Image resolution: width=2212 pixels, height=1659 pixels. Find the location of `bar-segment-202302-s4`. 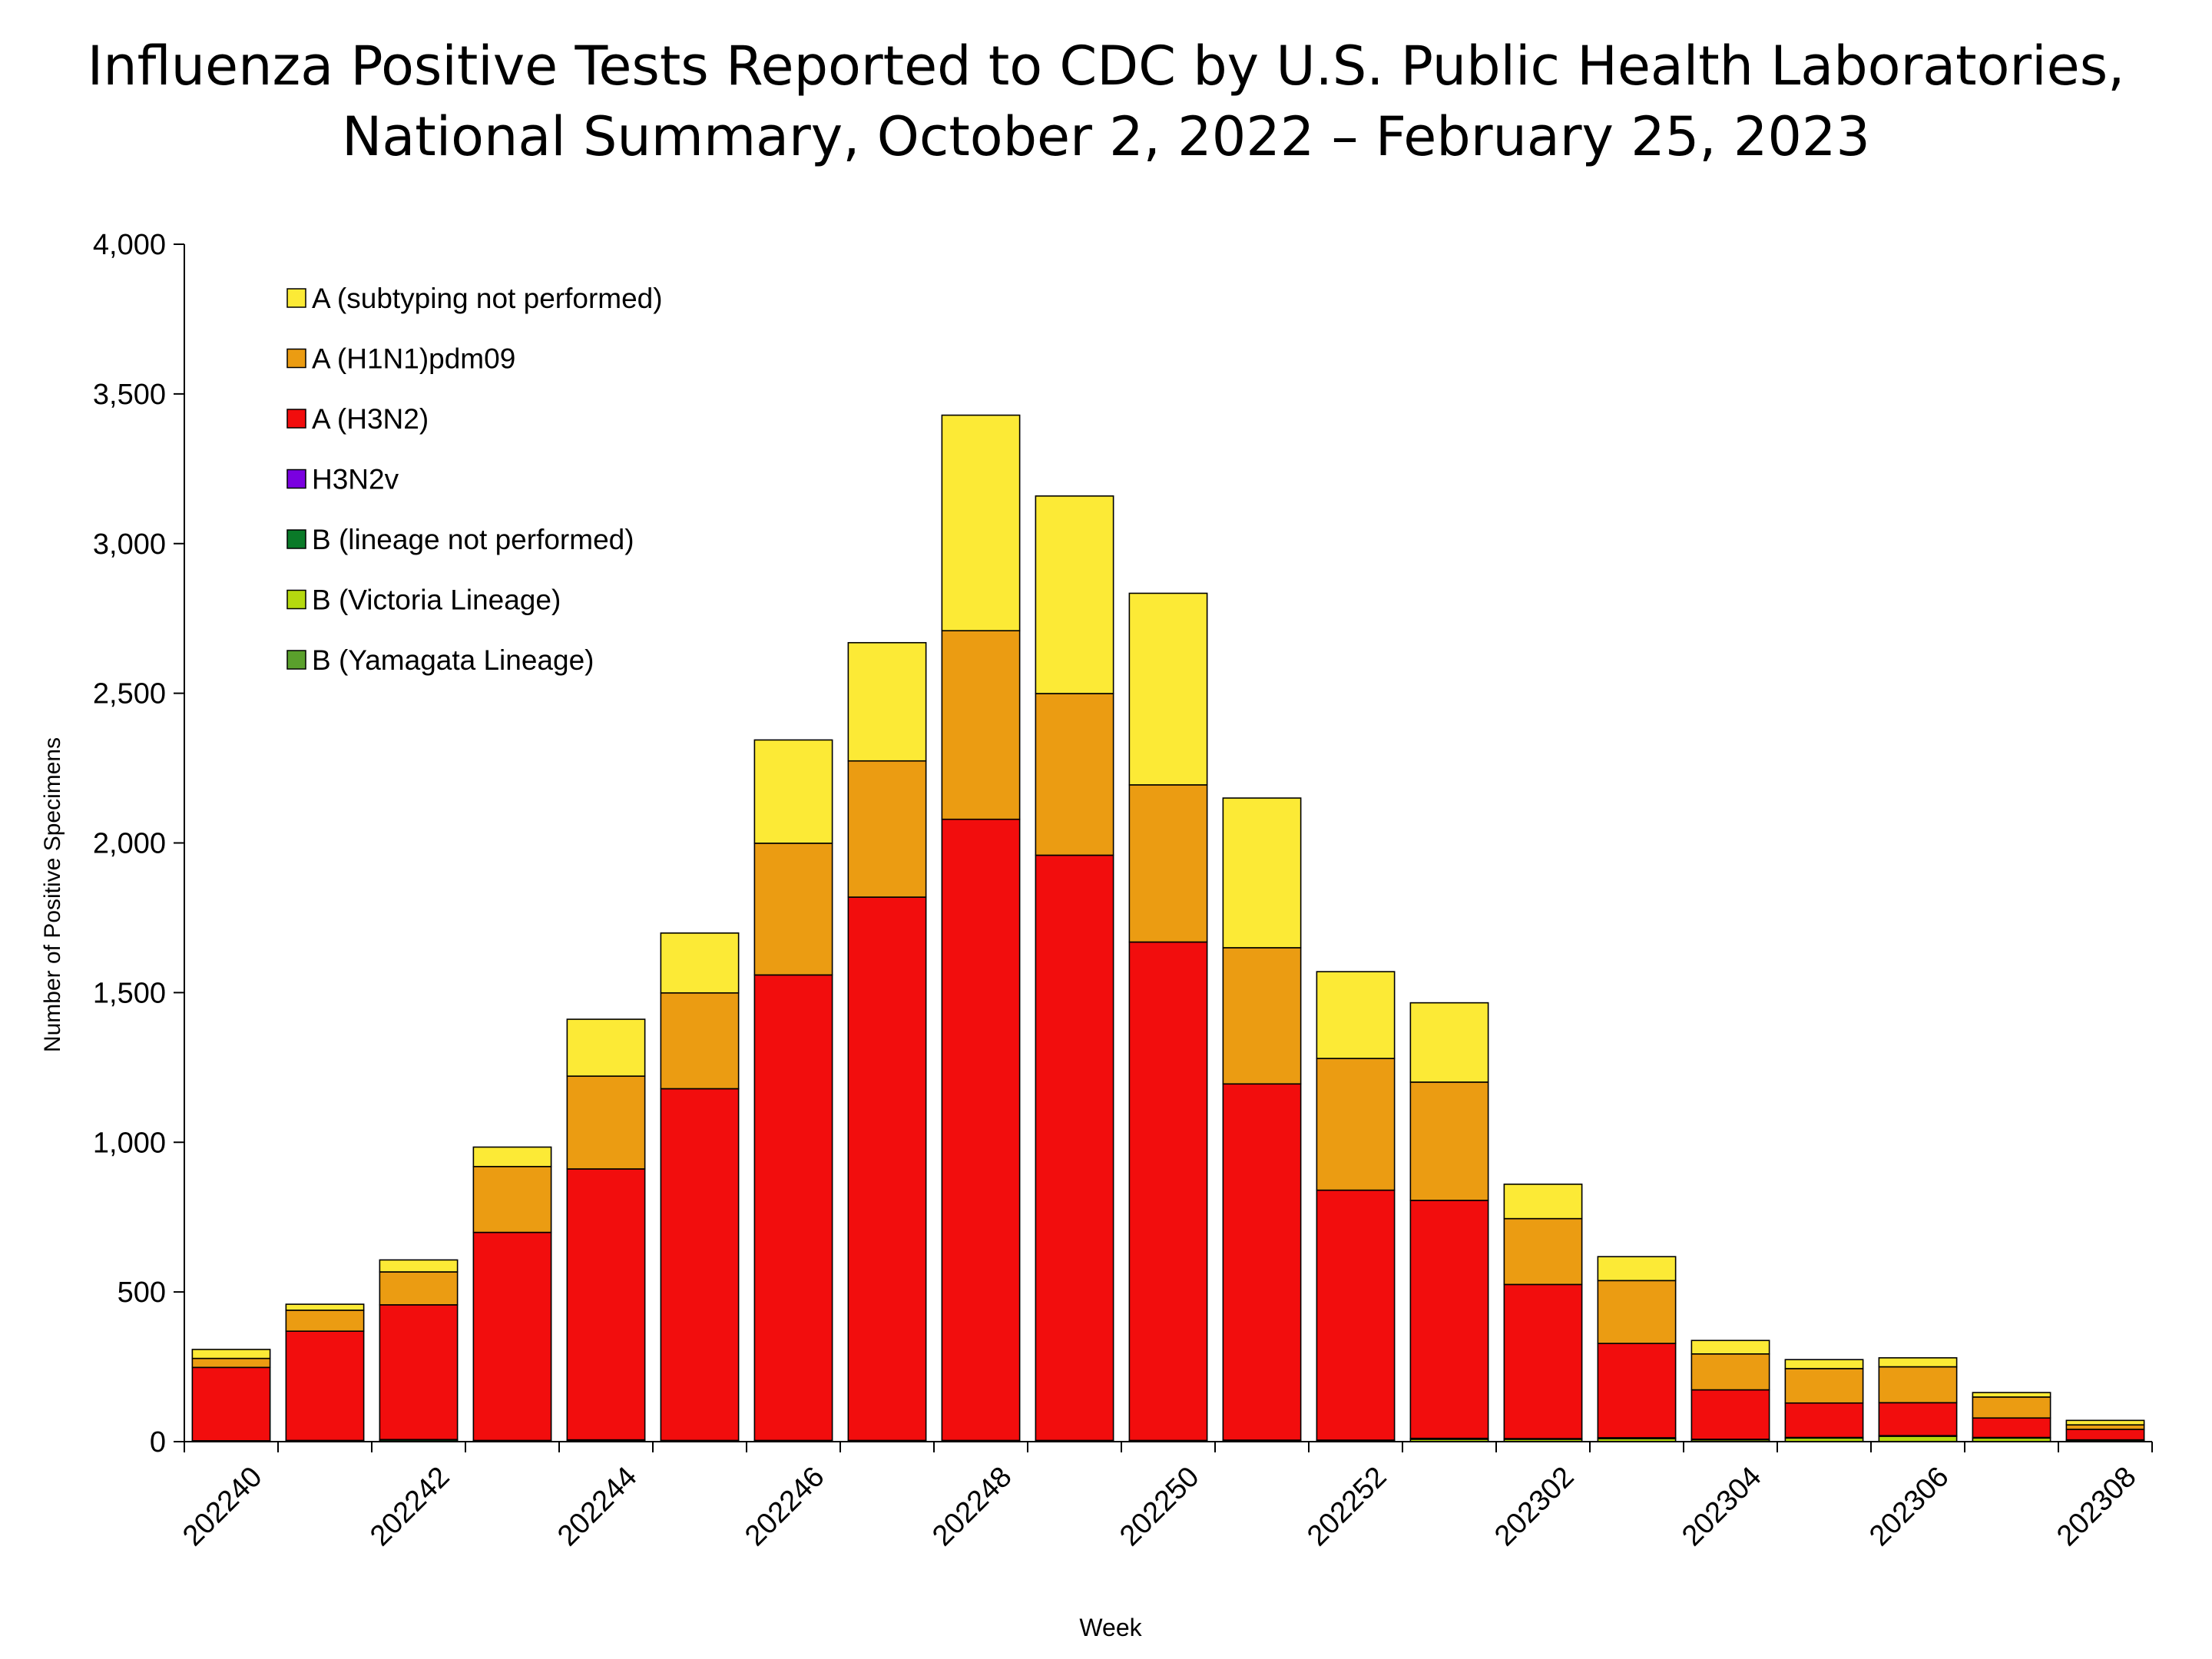

bar-segment-202302-s4 is located at coordinates (1543, 1361).